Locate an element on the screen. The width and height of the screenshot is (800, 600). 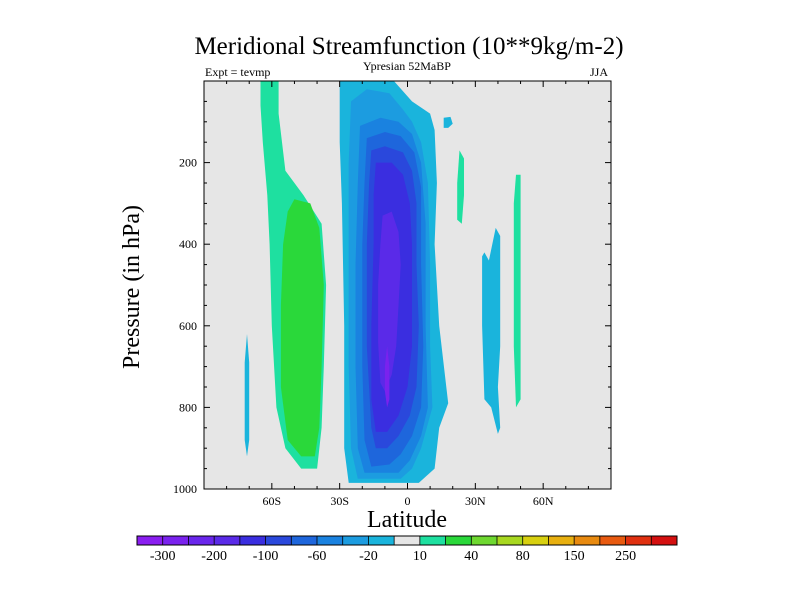
colorbar-label: 40 is located at coordinates (471, 556).